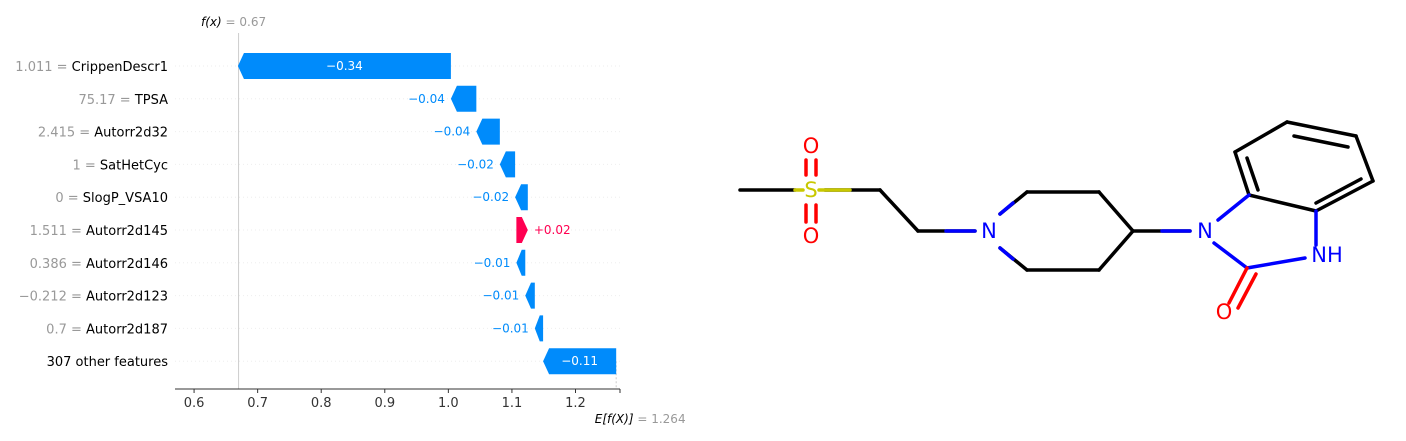 This screenshot has height=441, width=1406. Describe the element at coordinates (66, 329) in the screenshot. I see `feature-value: 0.7 =` at that location.